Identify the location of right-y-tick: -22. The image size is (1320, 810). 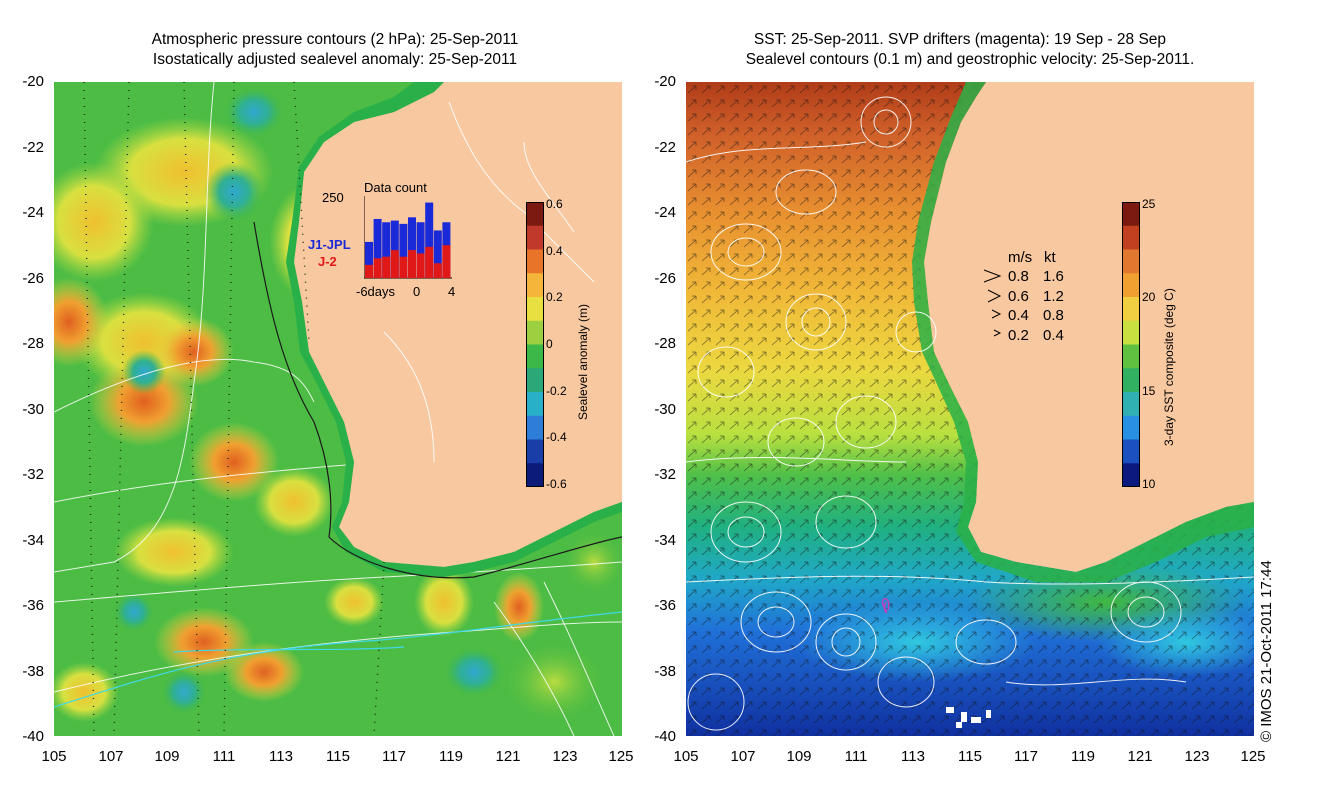
(665, 147).